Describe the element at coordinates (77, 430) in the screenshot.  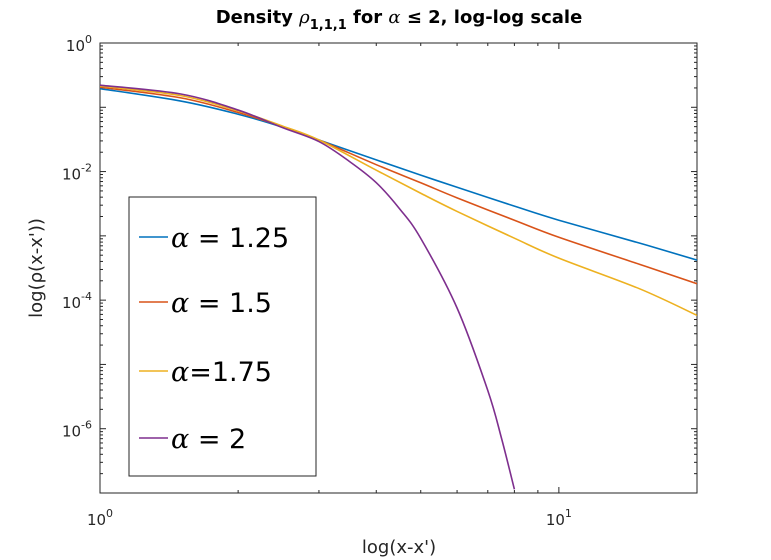
I see `y-tick-label: 10⁻⁶` at that location.